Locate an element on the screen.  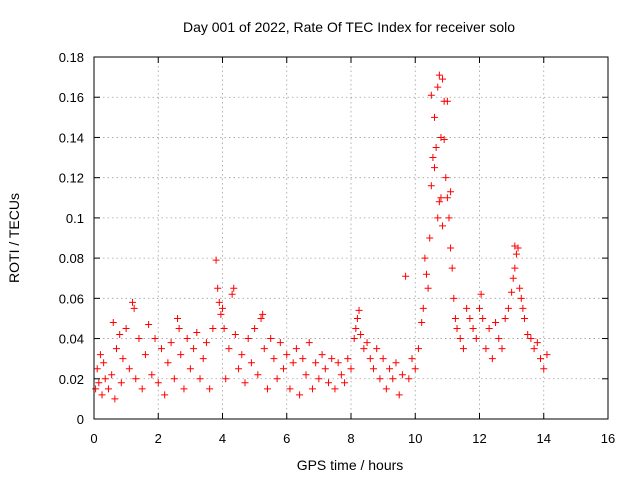
y-axis-label: ROTI / TECUs is located at coordinates (14, 238).